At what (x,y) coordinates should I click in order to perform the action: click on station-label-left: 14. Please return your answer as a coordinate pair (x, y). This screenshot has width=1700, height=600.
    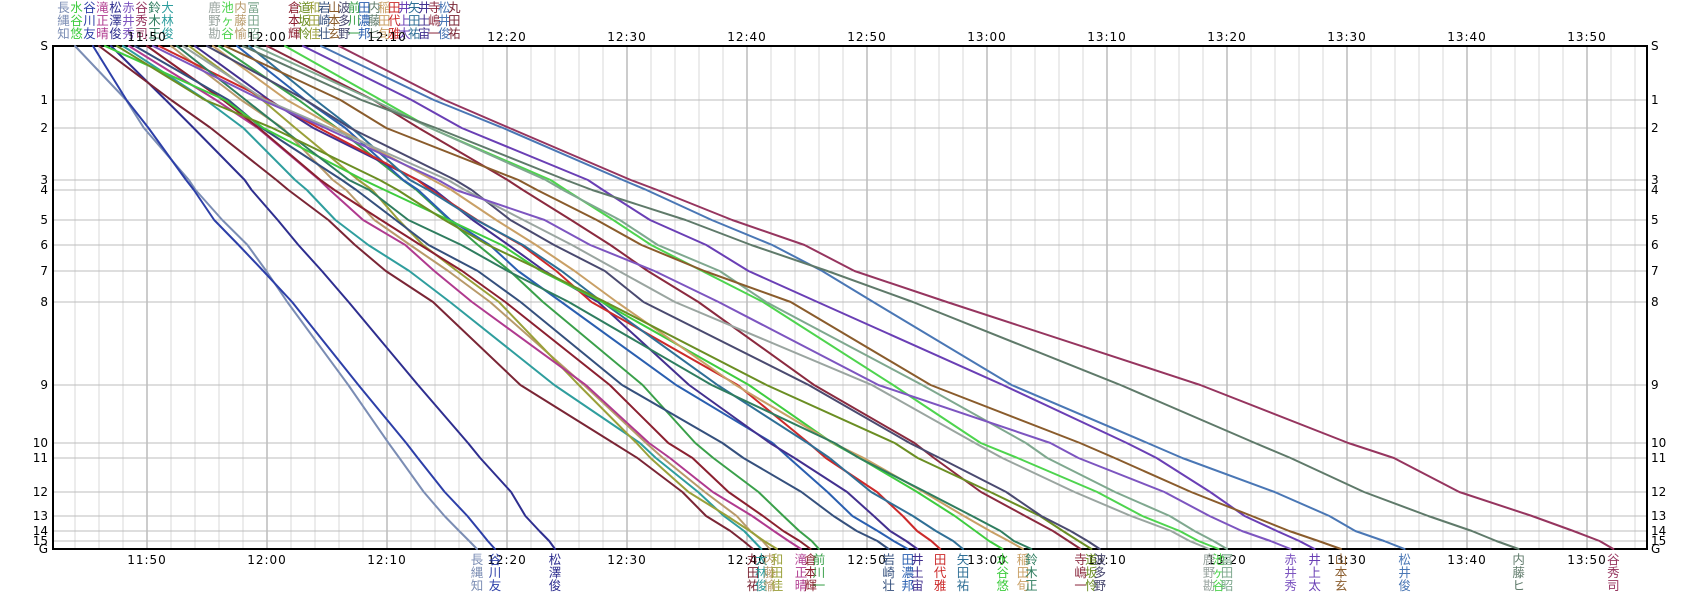
    Looking at the image, I should click on (40, 531).